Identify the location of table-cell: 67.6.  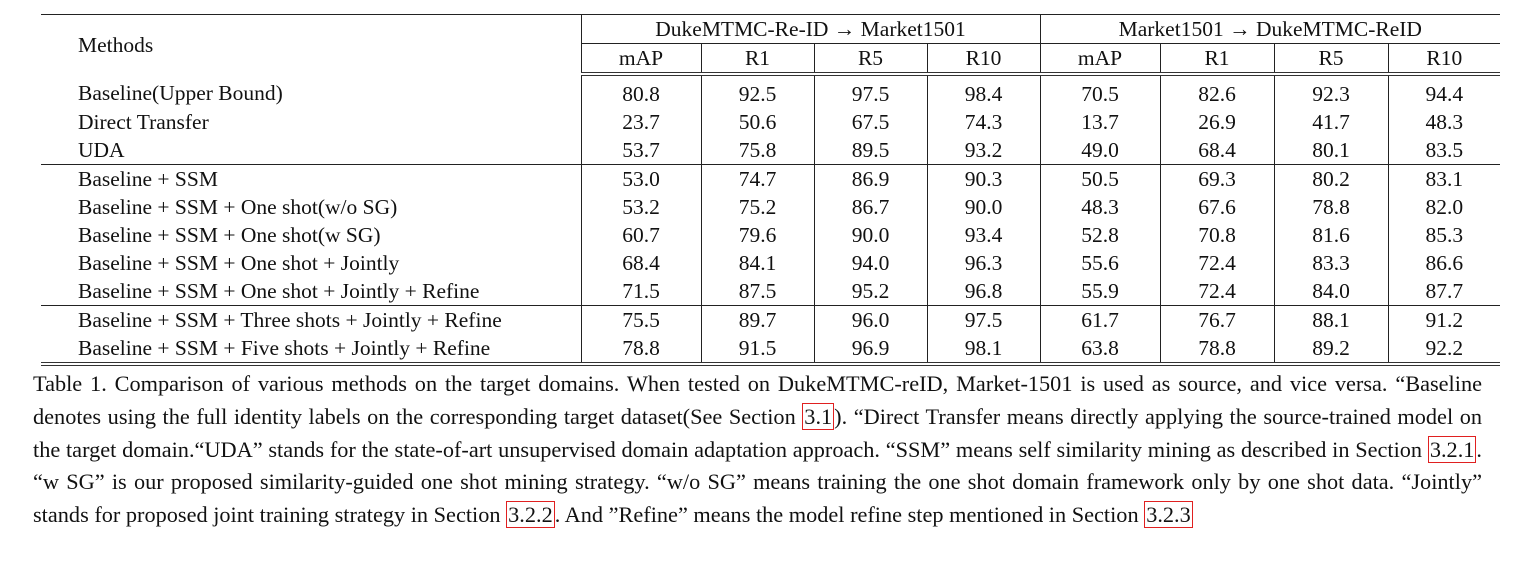
(1217, 207).